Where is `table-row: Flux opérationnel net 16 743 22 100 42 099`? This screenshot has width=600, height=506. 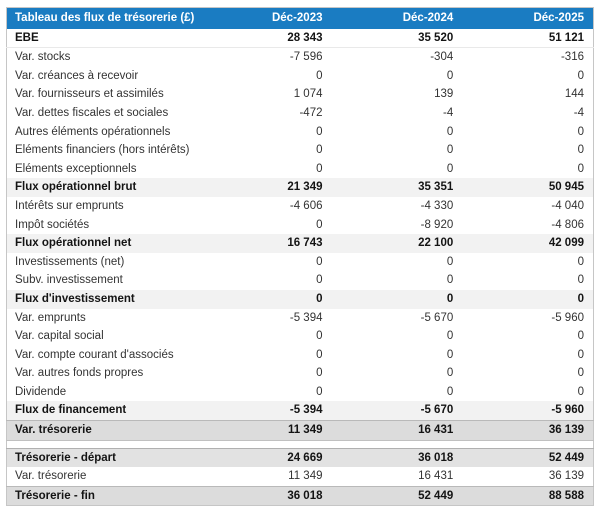
table-row: Flux opérationnel net 16 743 22 100 42 099 is located at coordinates (300, 243).